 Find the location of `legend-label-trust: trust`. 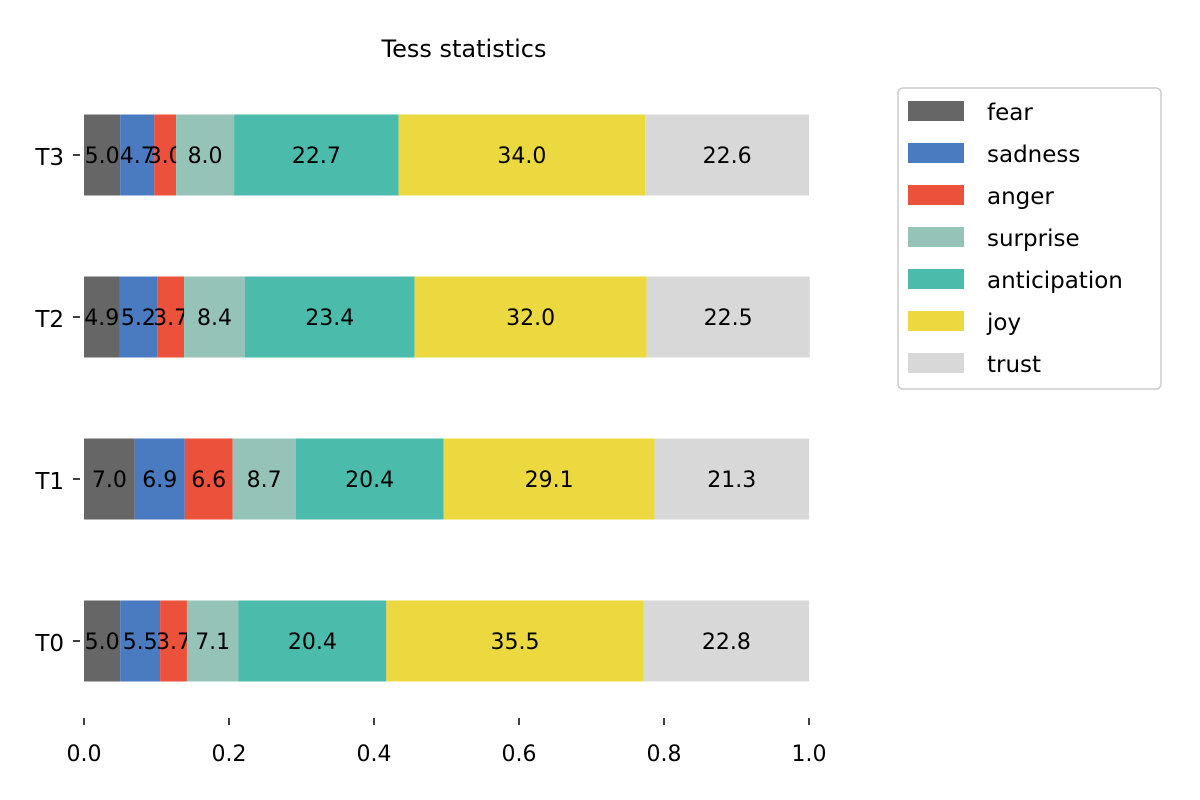

legend-label-trust: trust is located at coordinates (1014, 365).